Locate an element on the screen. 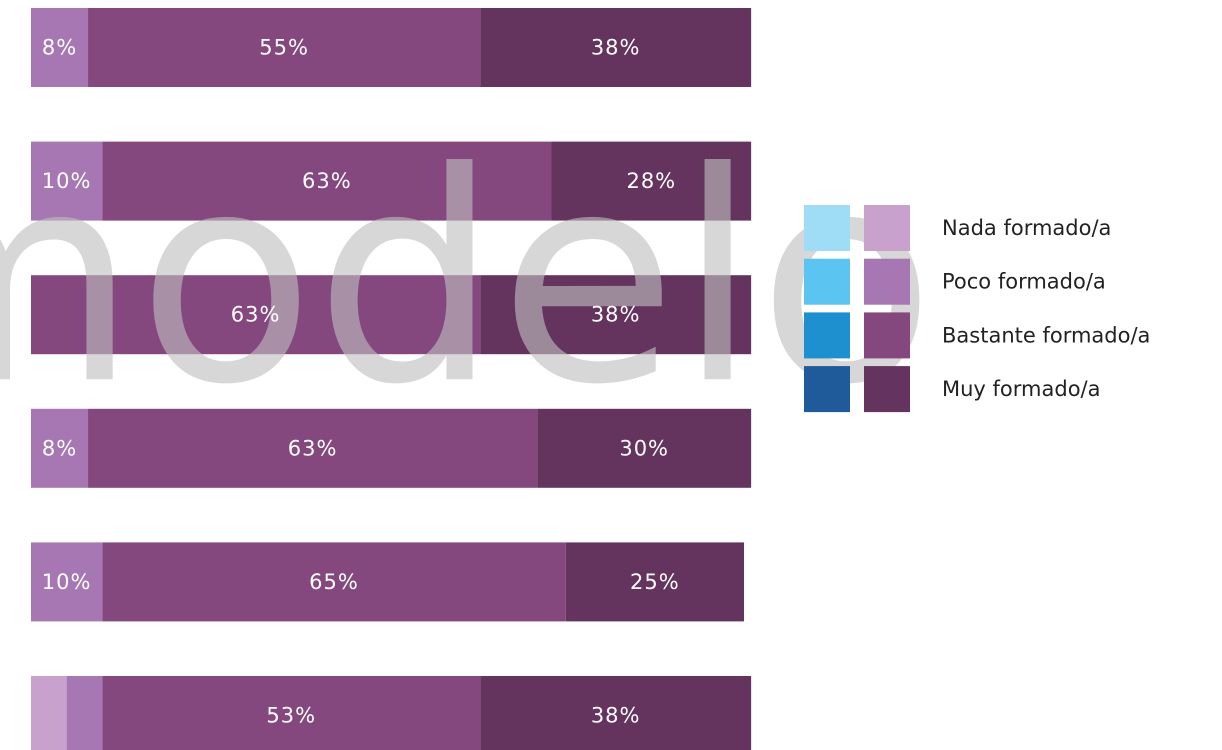  legend-label: Nada formado/a is located at coordinates (1026, 228).